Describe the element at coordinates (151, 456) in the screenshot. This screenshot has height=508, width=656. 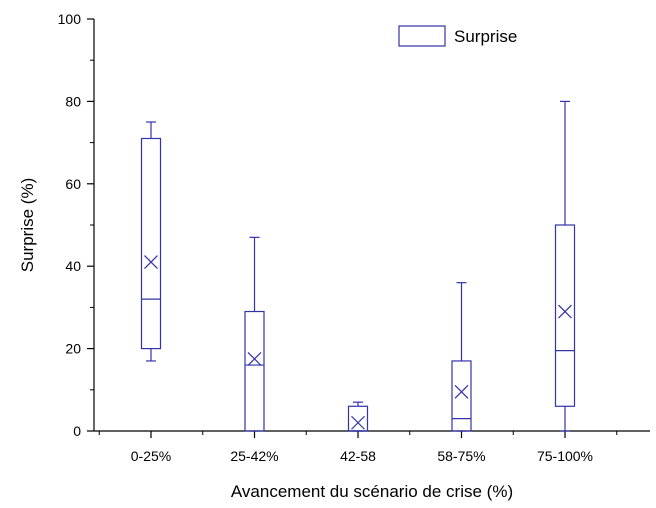
I see `x-tick-label: 0-25%` at that location.